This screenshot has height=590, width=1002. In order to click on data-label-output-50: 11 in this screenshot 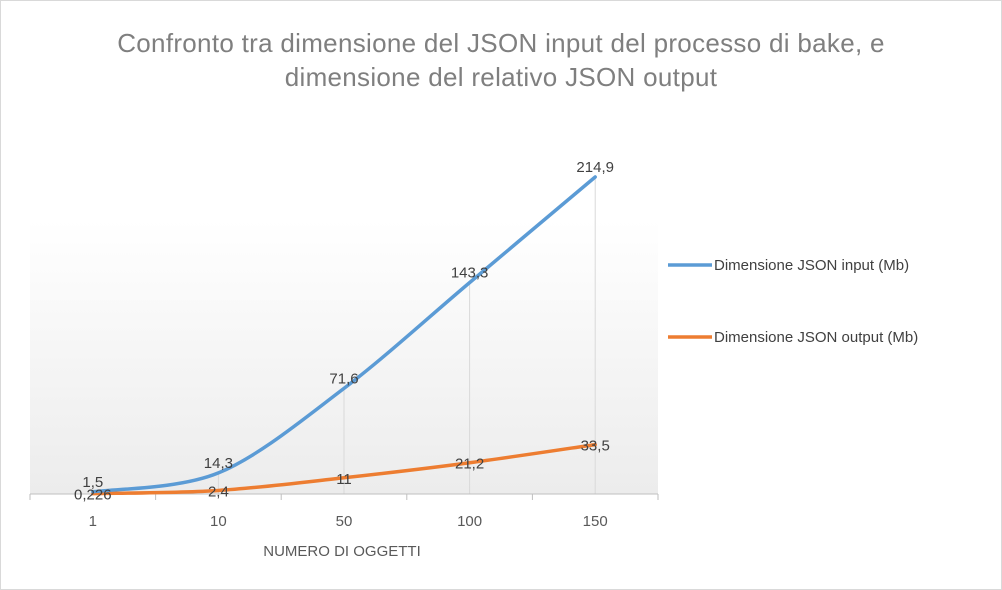, I will do `click(344, 479)`.